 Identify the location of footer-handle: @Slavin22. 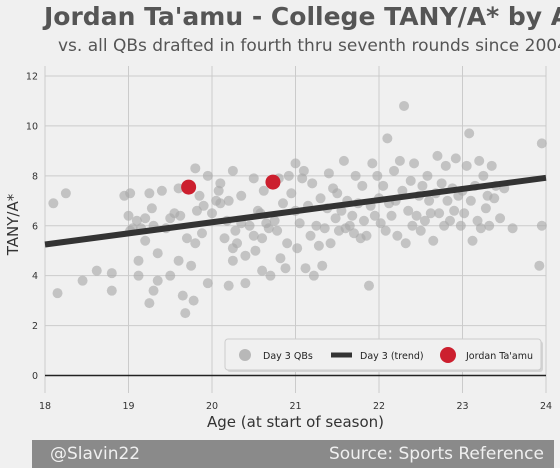
(95, 454).